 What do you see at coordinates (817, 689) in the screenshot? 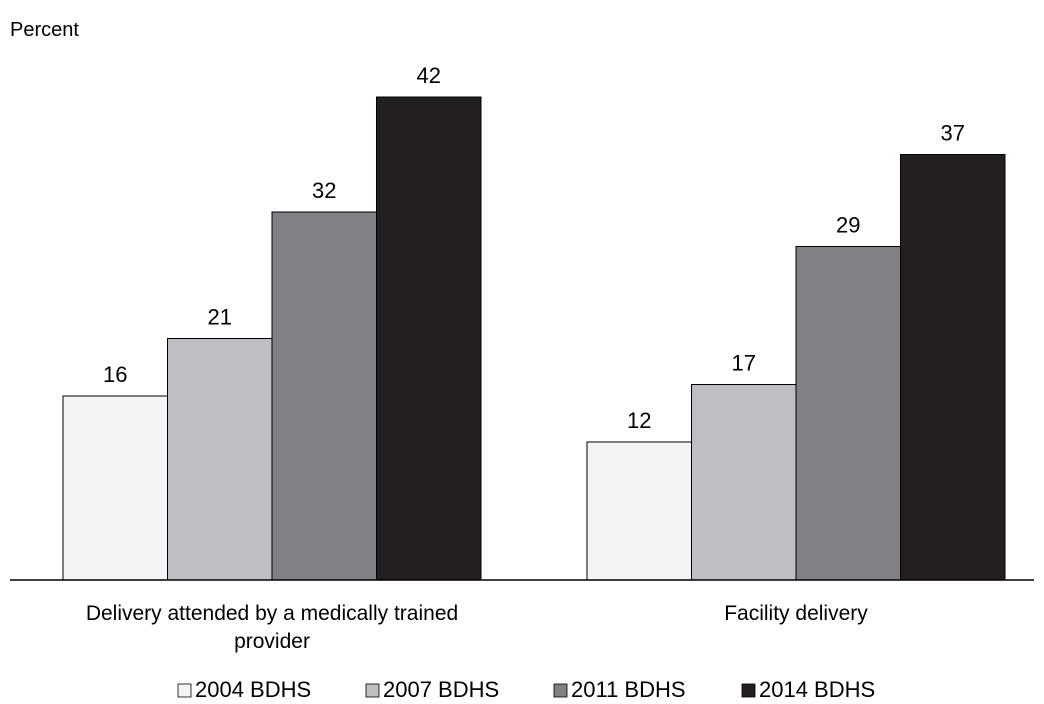
I see `legend-label-2014: 2014 BDHS` at bounding box center [817, 689].